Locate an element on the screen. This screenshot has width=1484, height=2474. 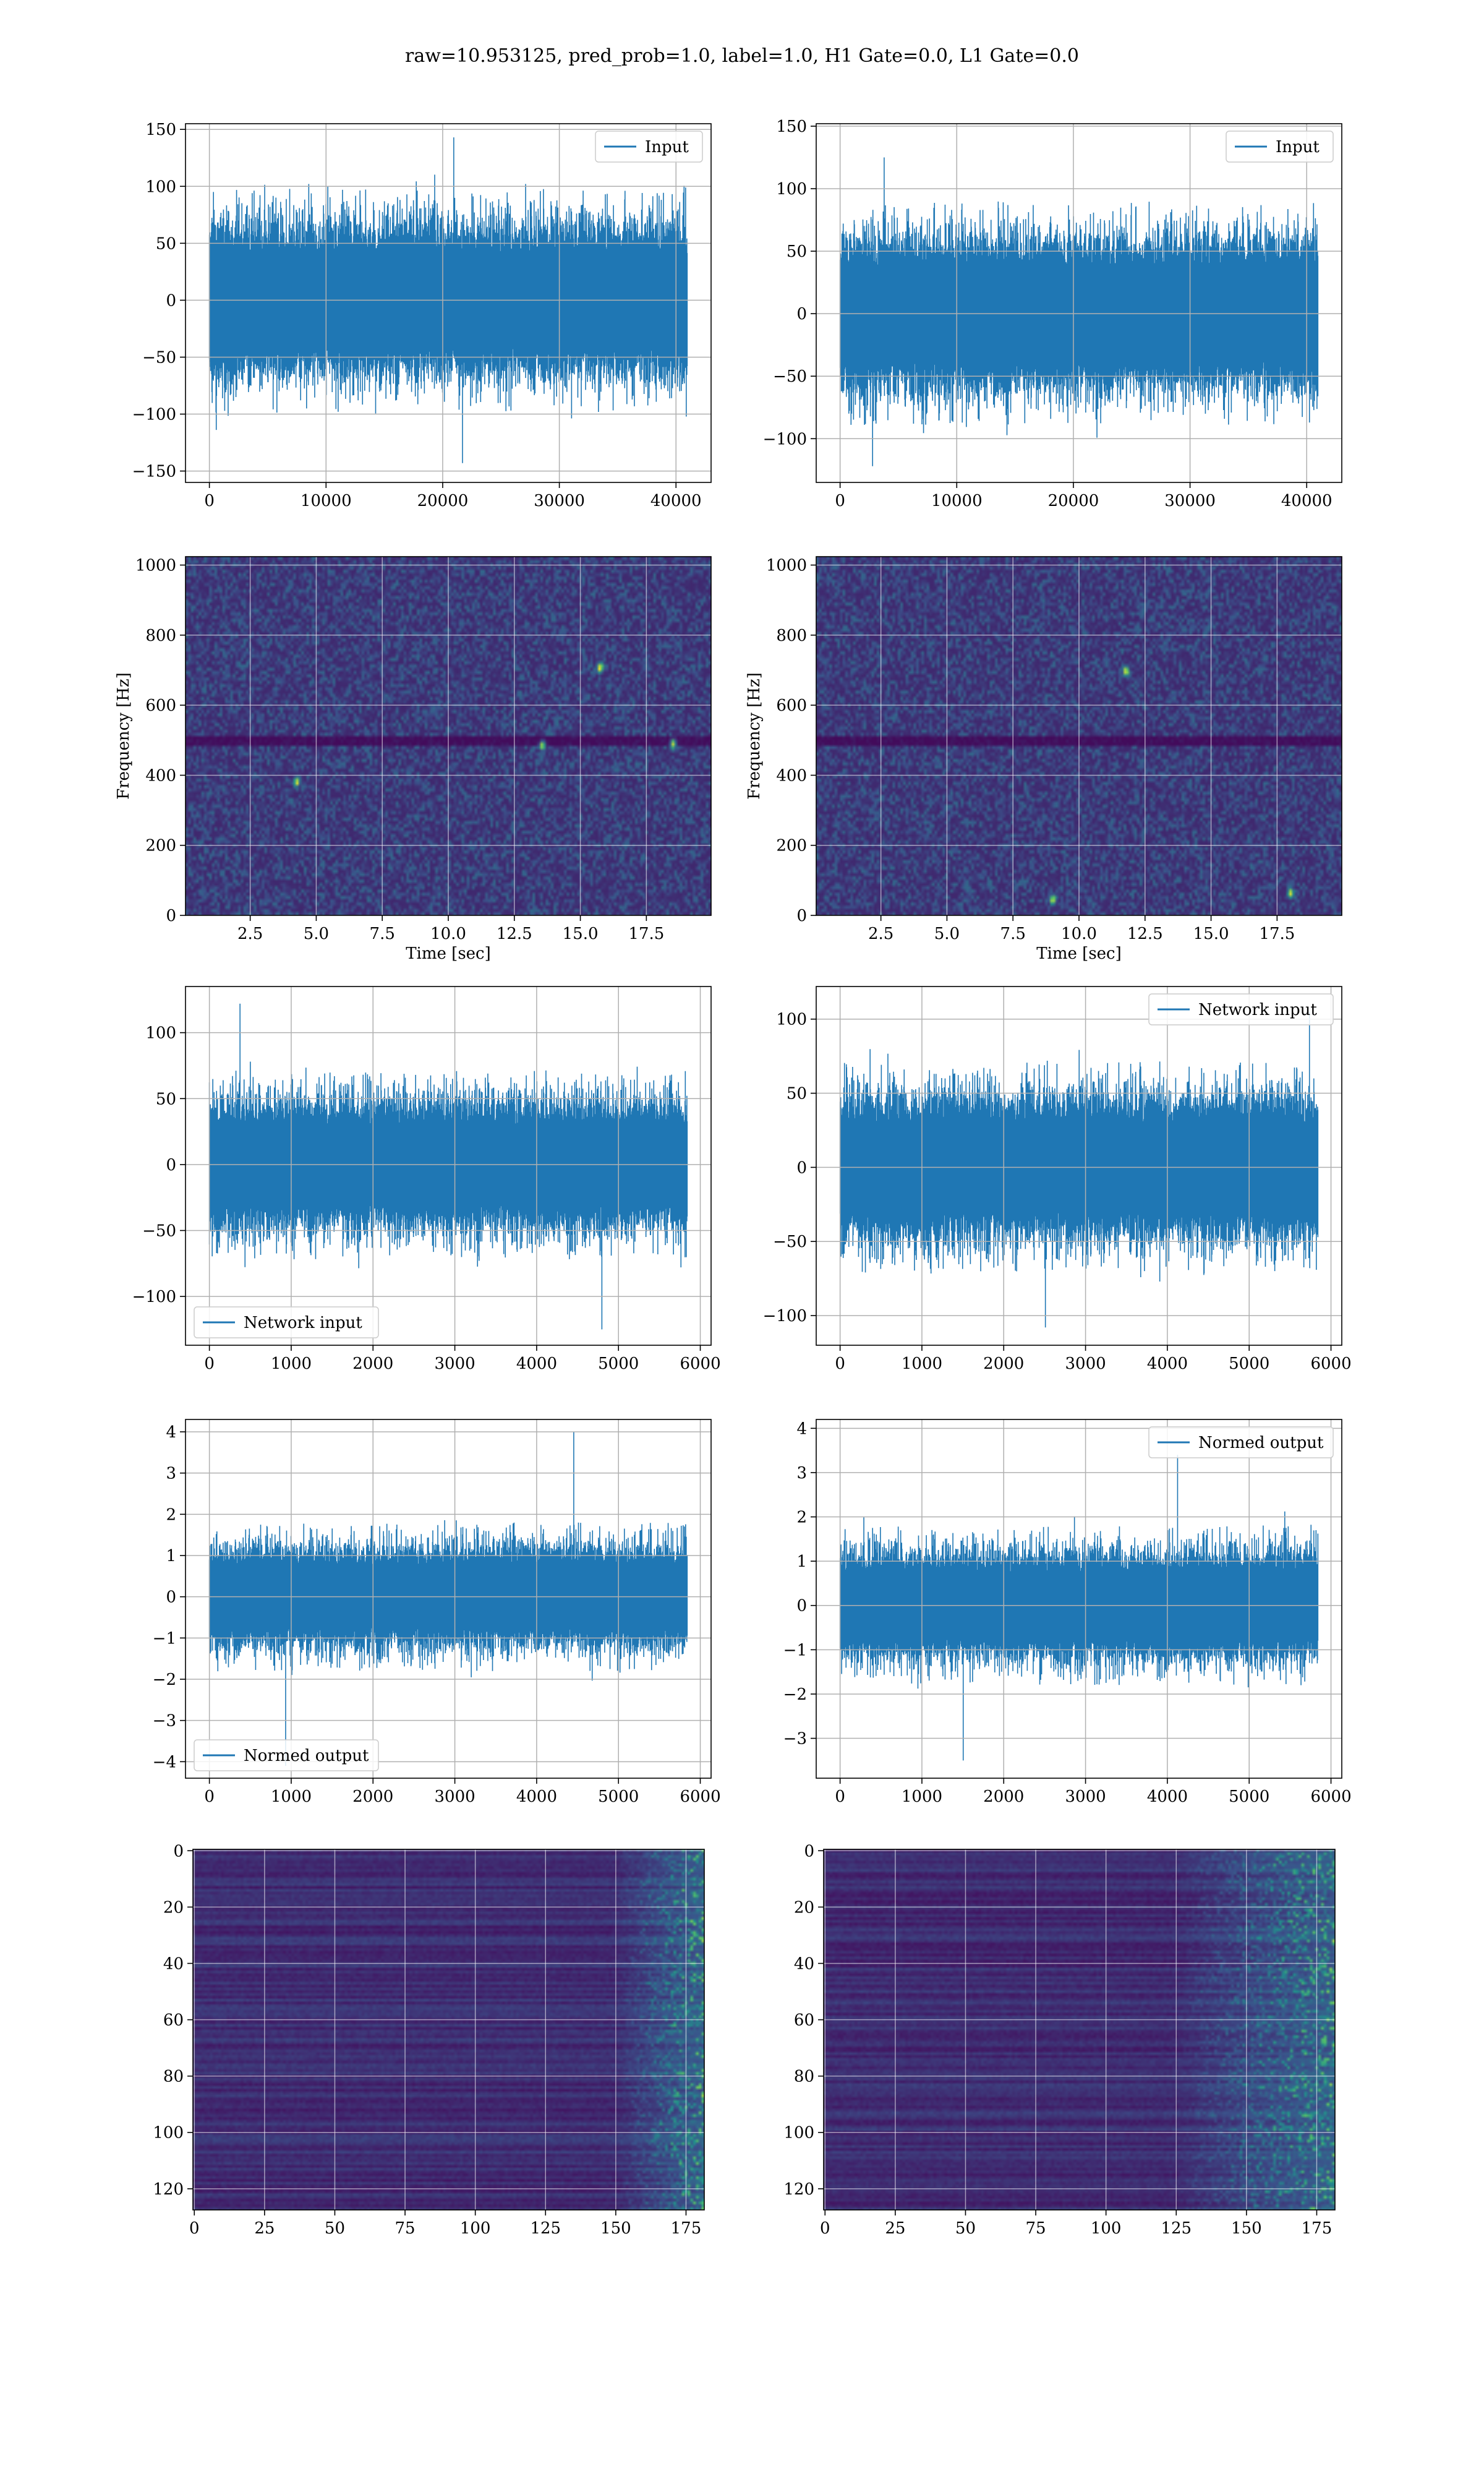
input-l1-ytick-label-4: 100 is located at coordinates (791, 190).